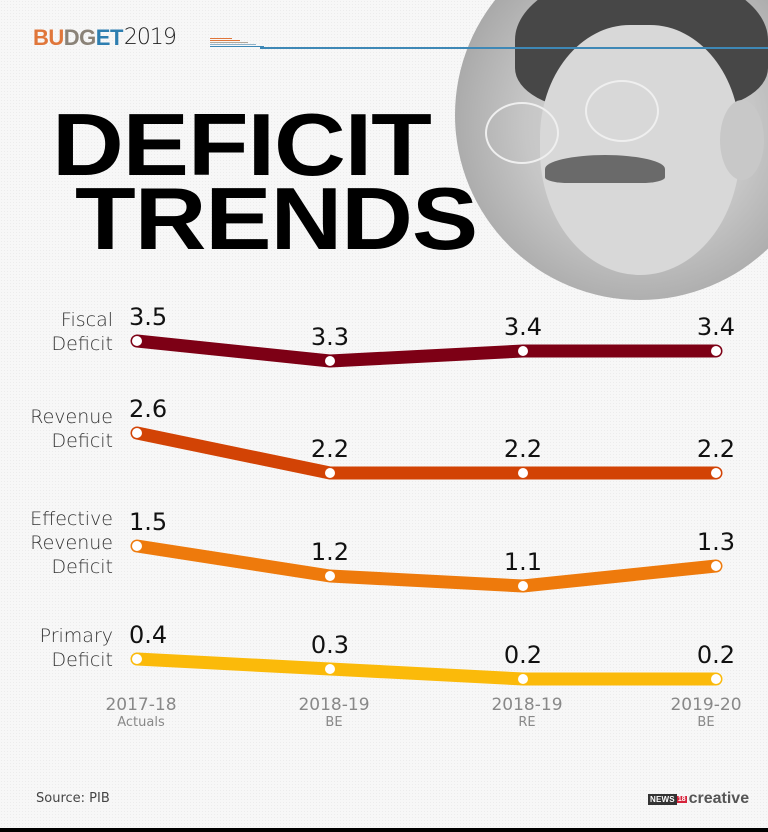 The image size is (768, 832). Describe the element at coordinates (742, 140) in the screenshot. I see `portrait-ear` at that location.